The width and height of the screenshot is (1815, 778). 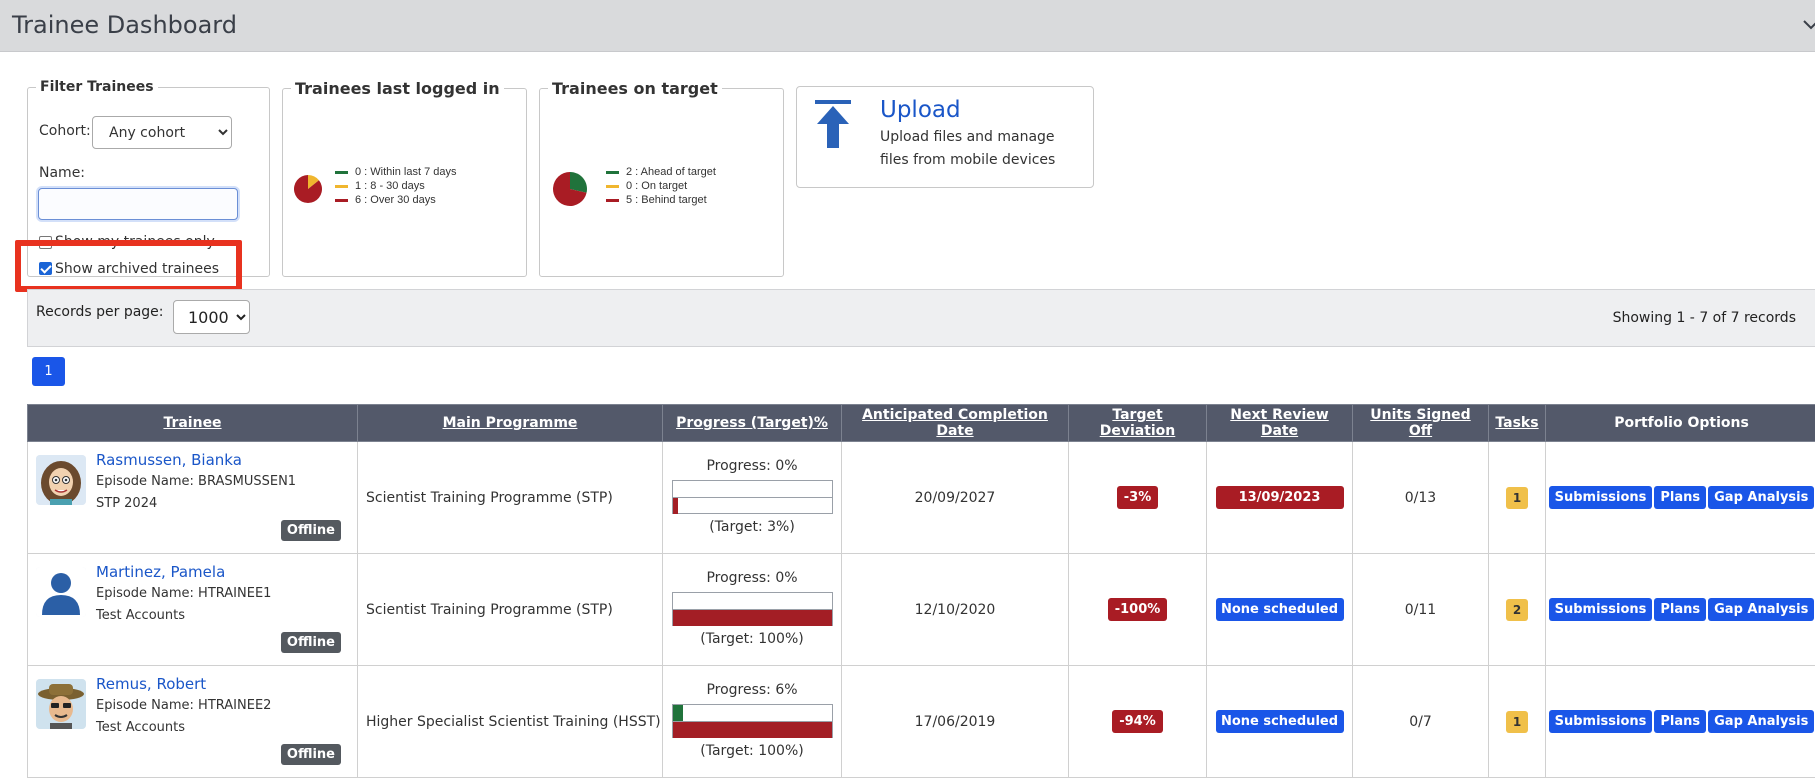 I want to click on progress-divider, so click(x=752, y=497).